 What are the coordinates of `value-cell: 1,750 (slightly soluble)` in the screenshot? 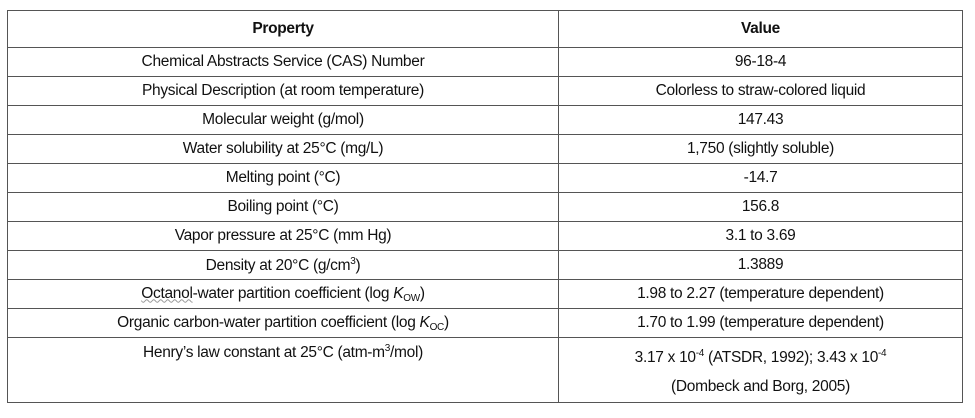 It's located at (760, 149).